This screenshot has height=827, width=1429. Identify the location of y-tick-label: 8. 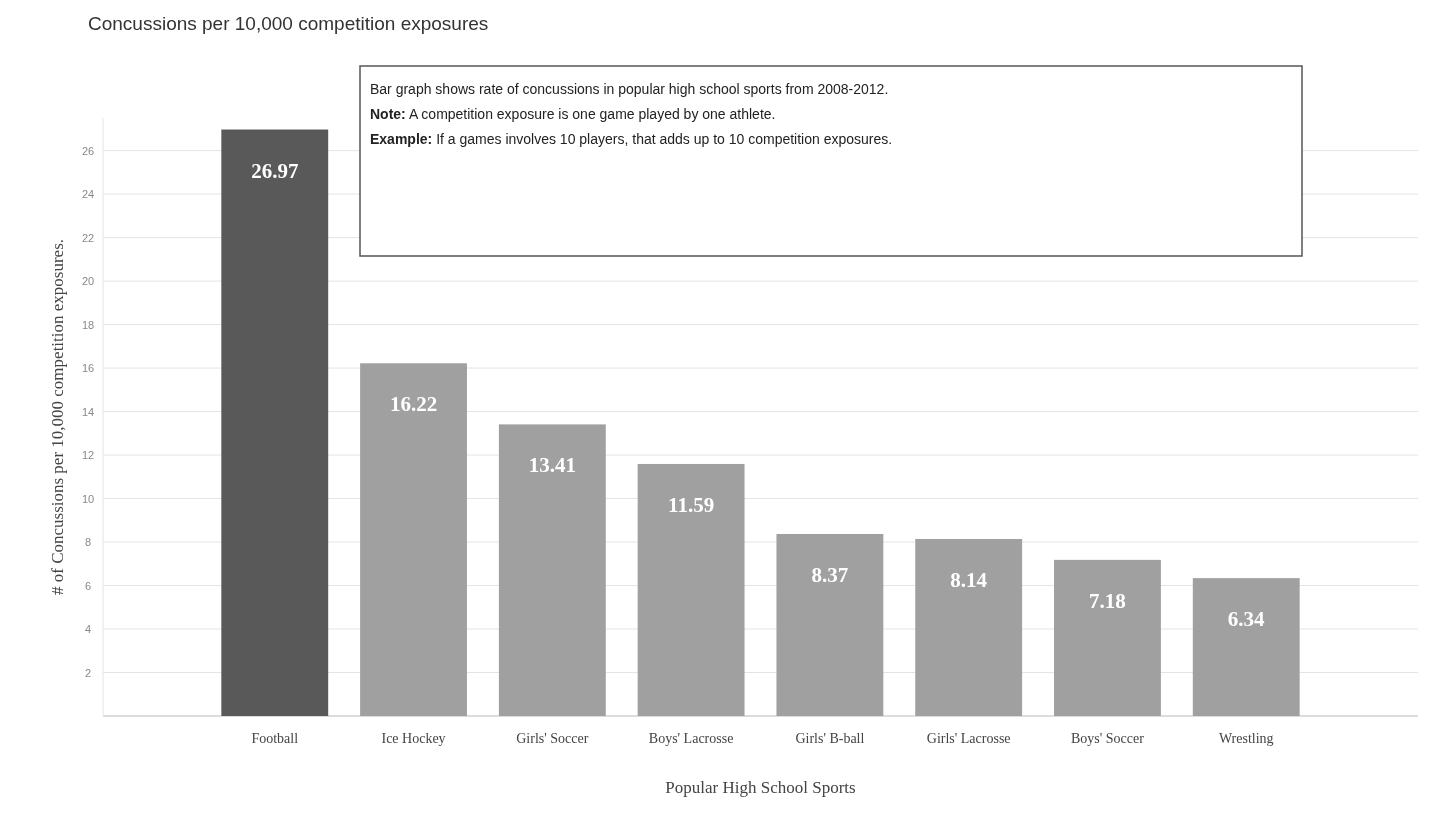
(88, 542).